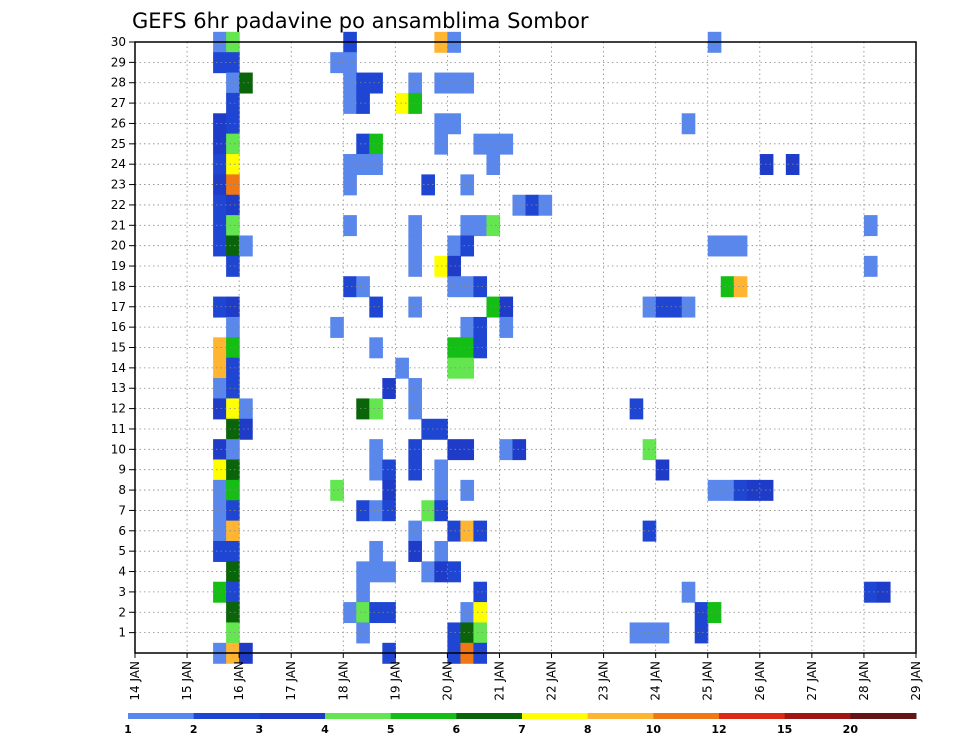  I want to click on y-tick-label: 25, so click(118, 144).